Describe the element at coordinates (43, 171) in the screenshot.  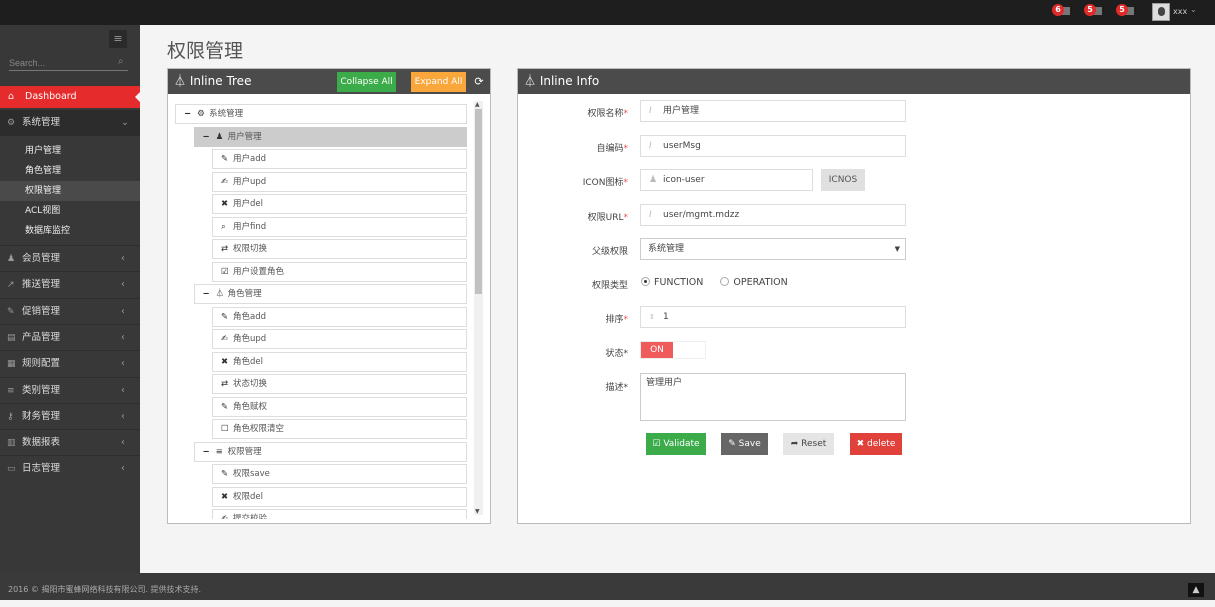
I see `sidebar-subitem: 角色管理` at that location.